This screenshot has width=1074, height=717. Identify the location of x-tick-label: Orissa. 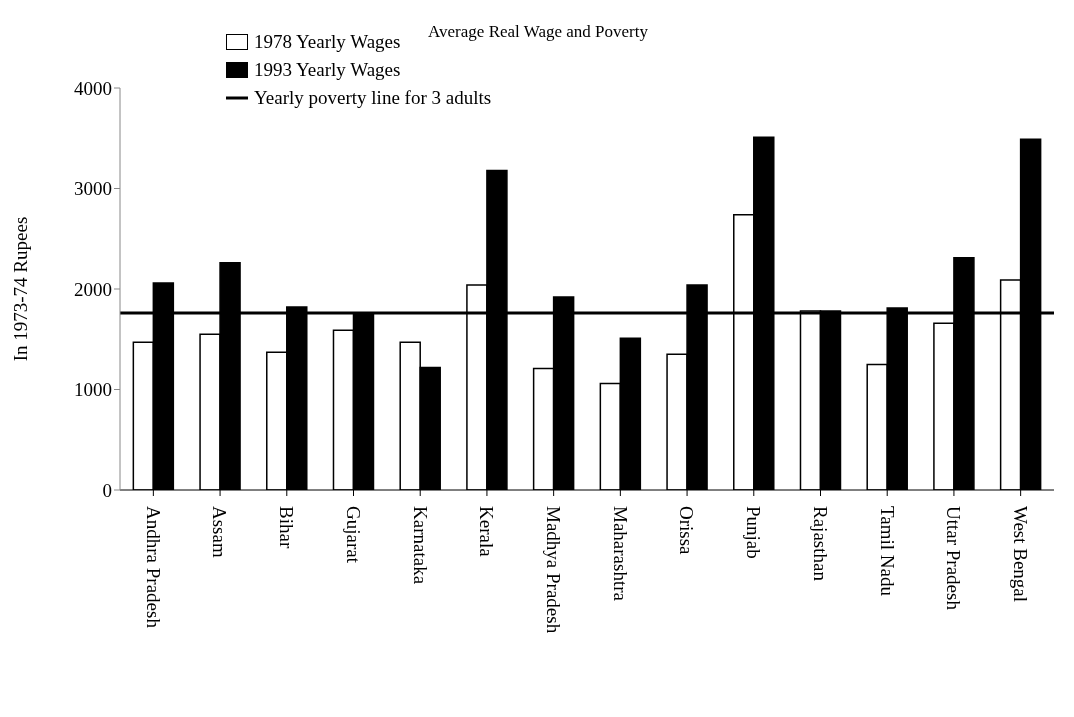
(687, 531).